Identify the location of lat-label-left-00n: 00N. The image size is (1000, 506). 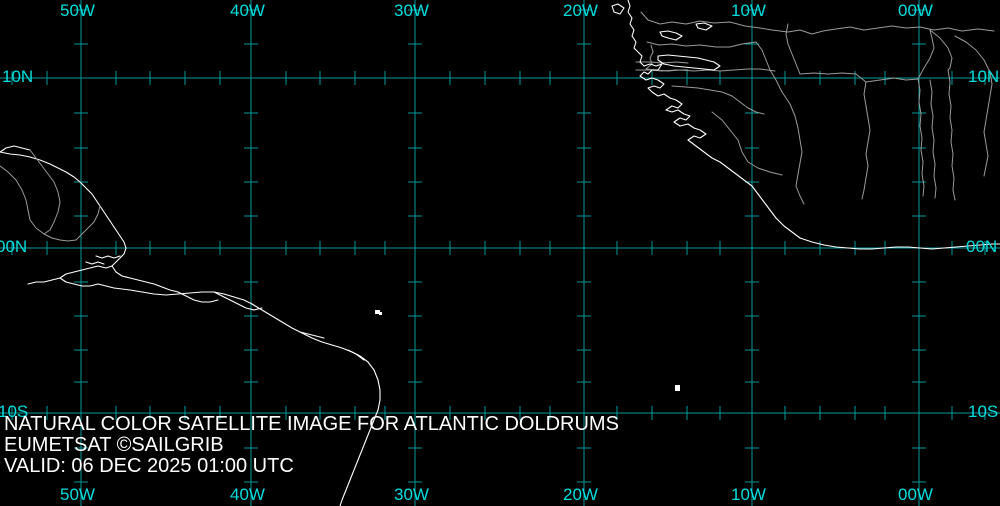
(14, 246).